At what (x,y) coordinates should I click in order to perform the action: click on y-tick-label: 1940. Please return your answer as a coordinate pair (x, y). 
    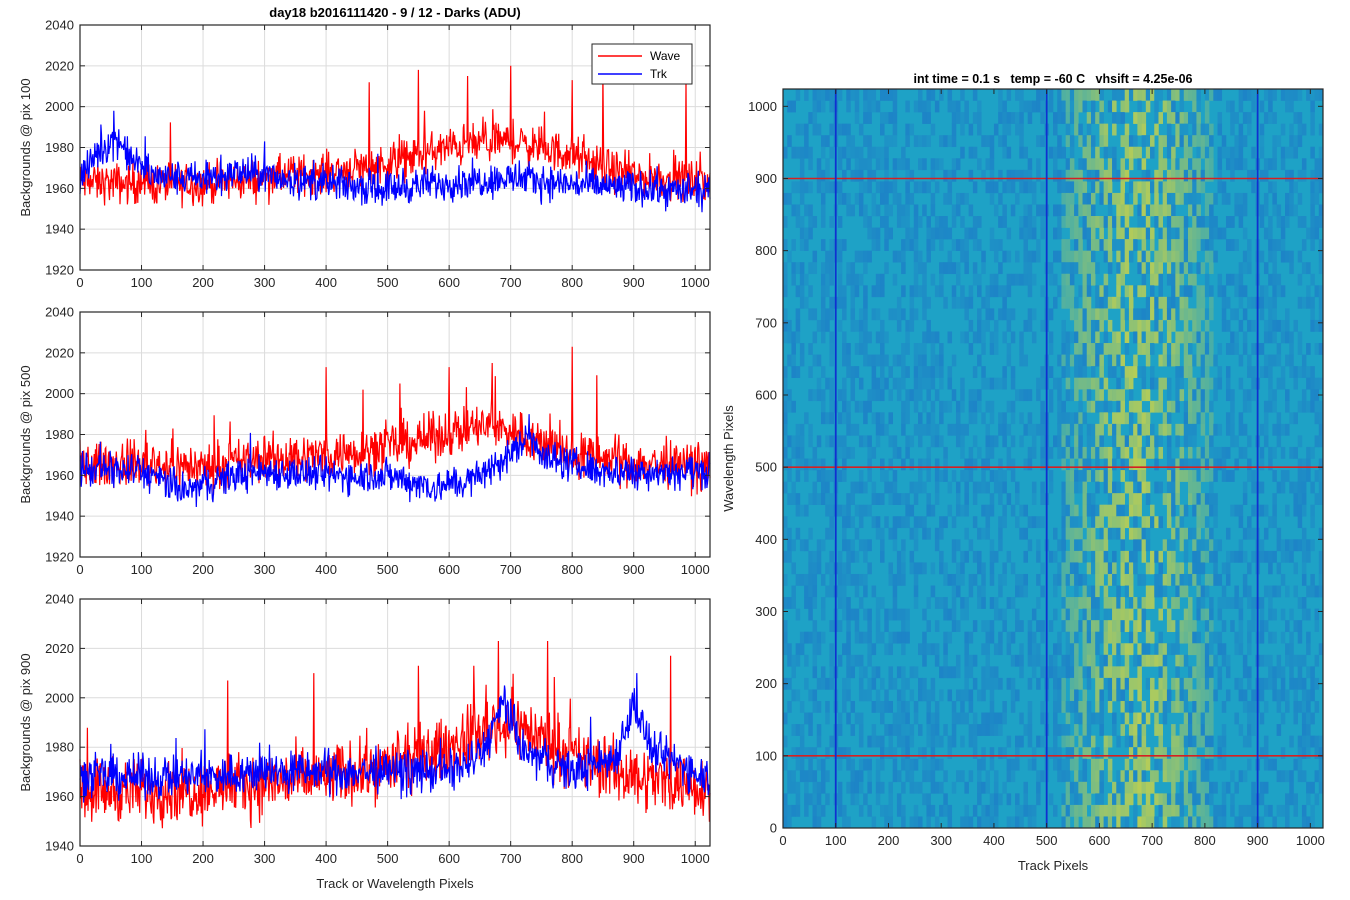
    Looking at the image, I should click on (59, 516).